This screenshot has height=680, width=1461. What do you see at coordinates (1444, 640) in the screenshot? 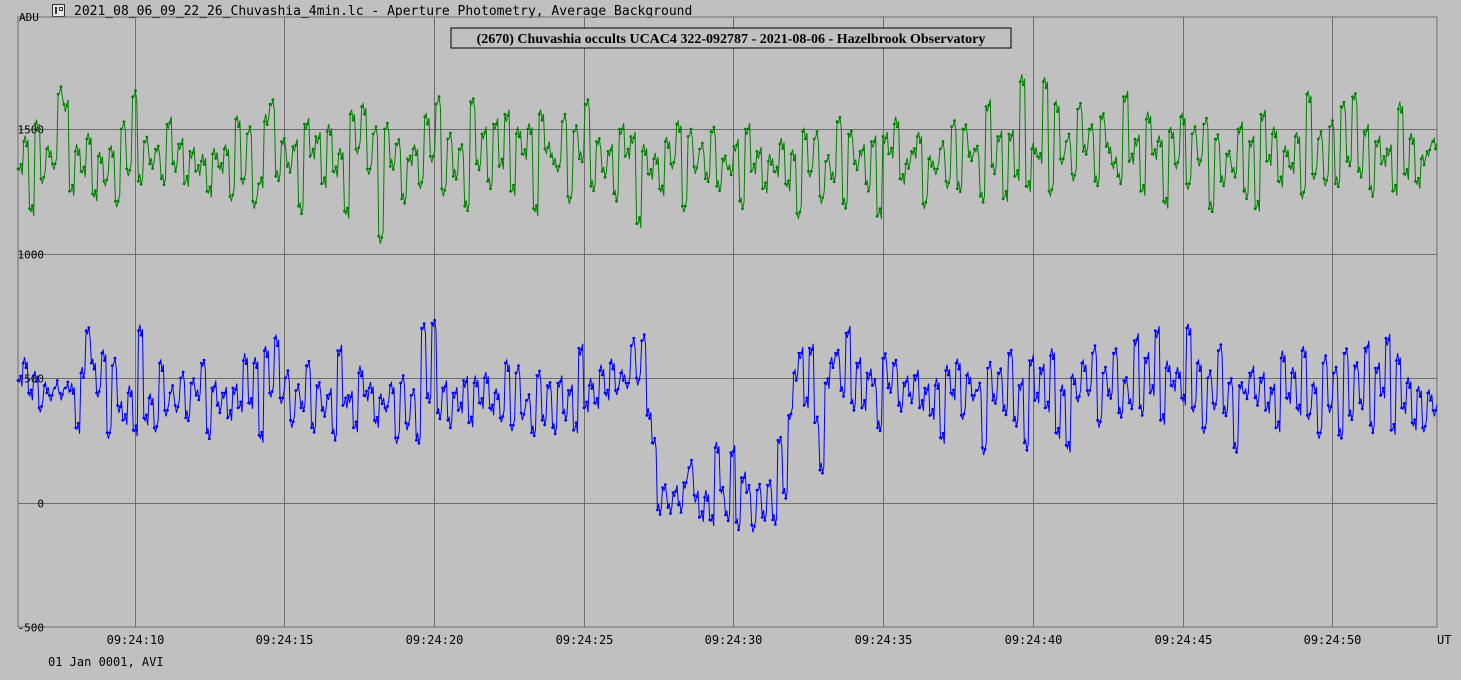
I see `x-axis-label: UT` at bounding box center [1444, 640].